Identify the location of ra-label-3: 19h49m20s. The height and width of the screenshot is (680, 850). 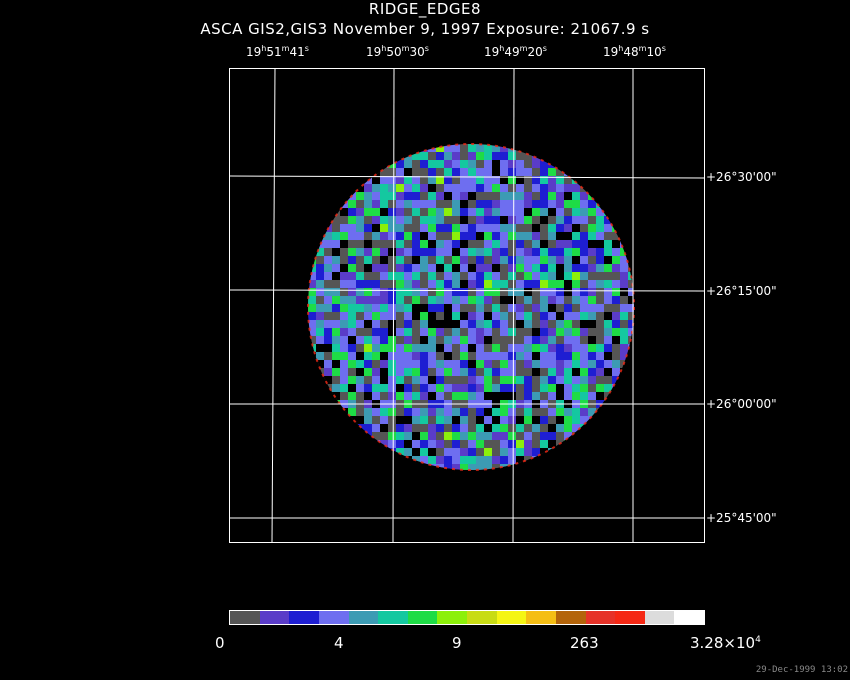
(515, 51).